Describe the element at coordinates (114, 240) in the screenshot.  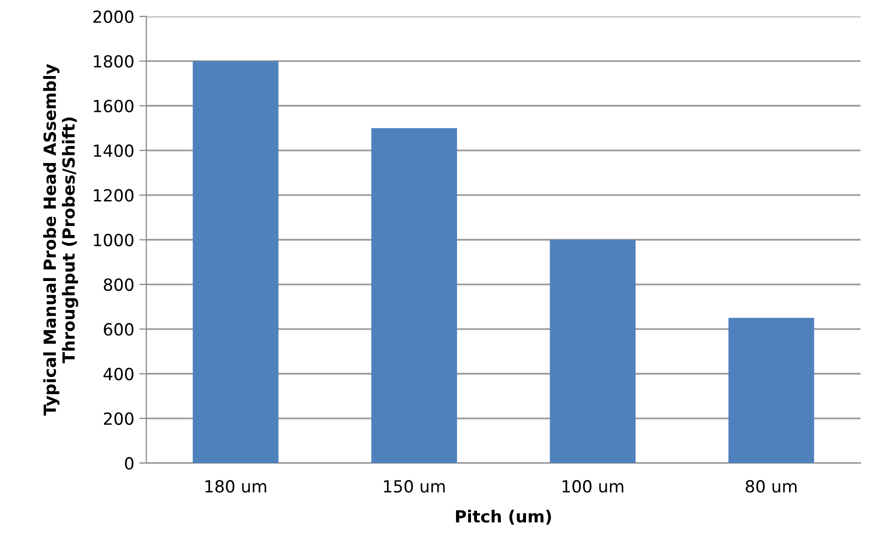
I see `y-tick-label: 1000` at that location.